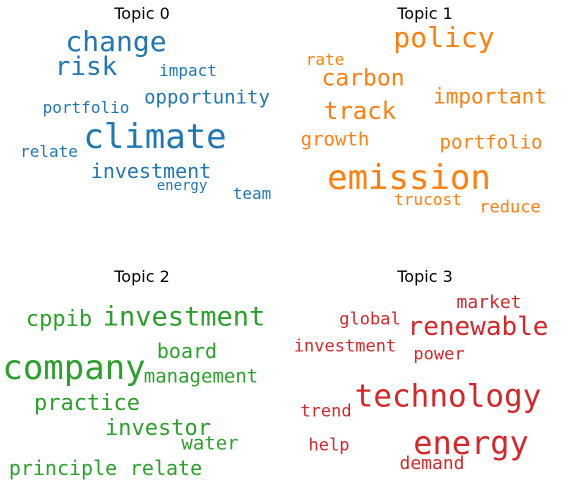 This screenshot has width=568, height=491. I want to click on cloud-word: rate, so click(325, 59).